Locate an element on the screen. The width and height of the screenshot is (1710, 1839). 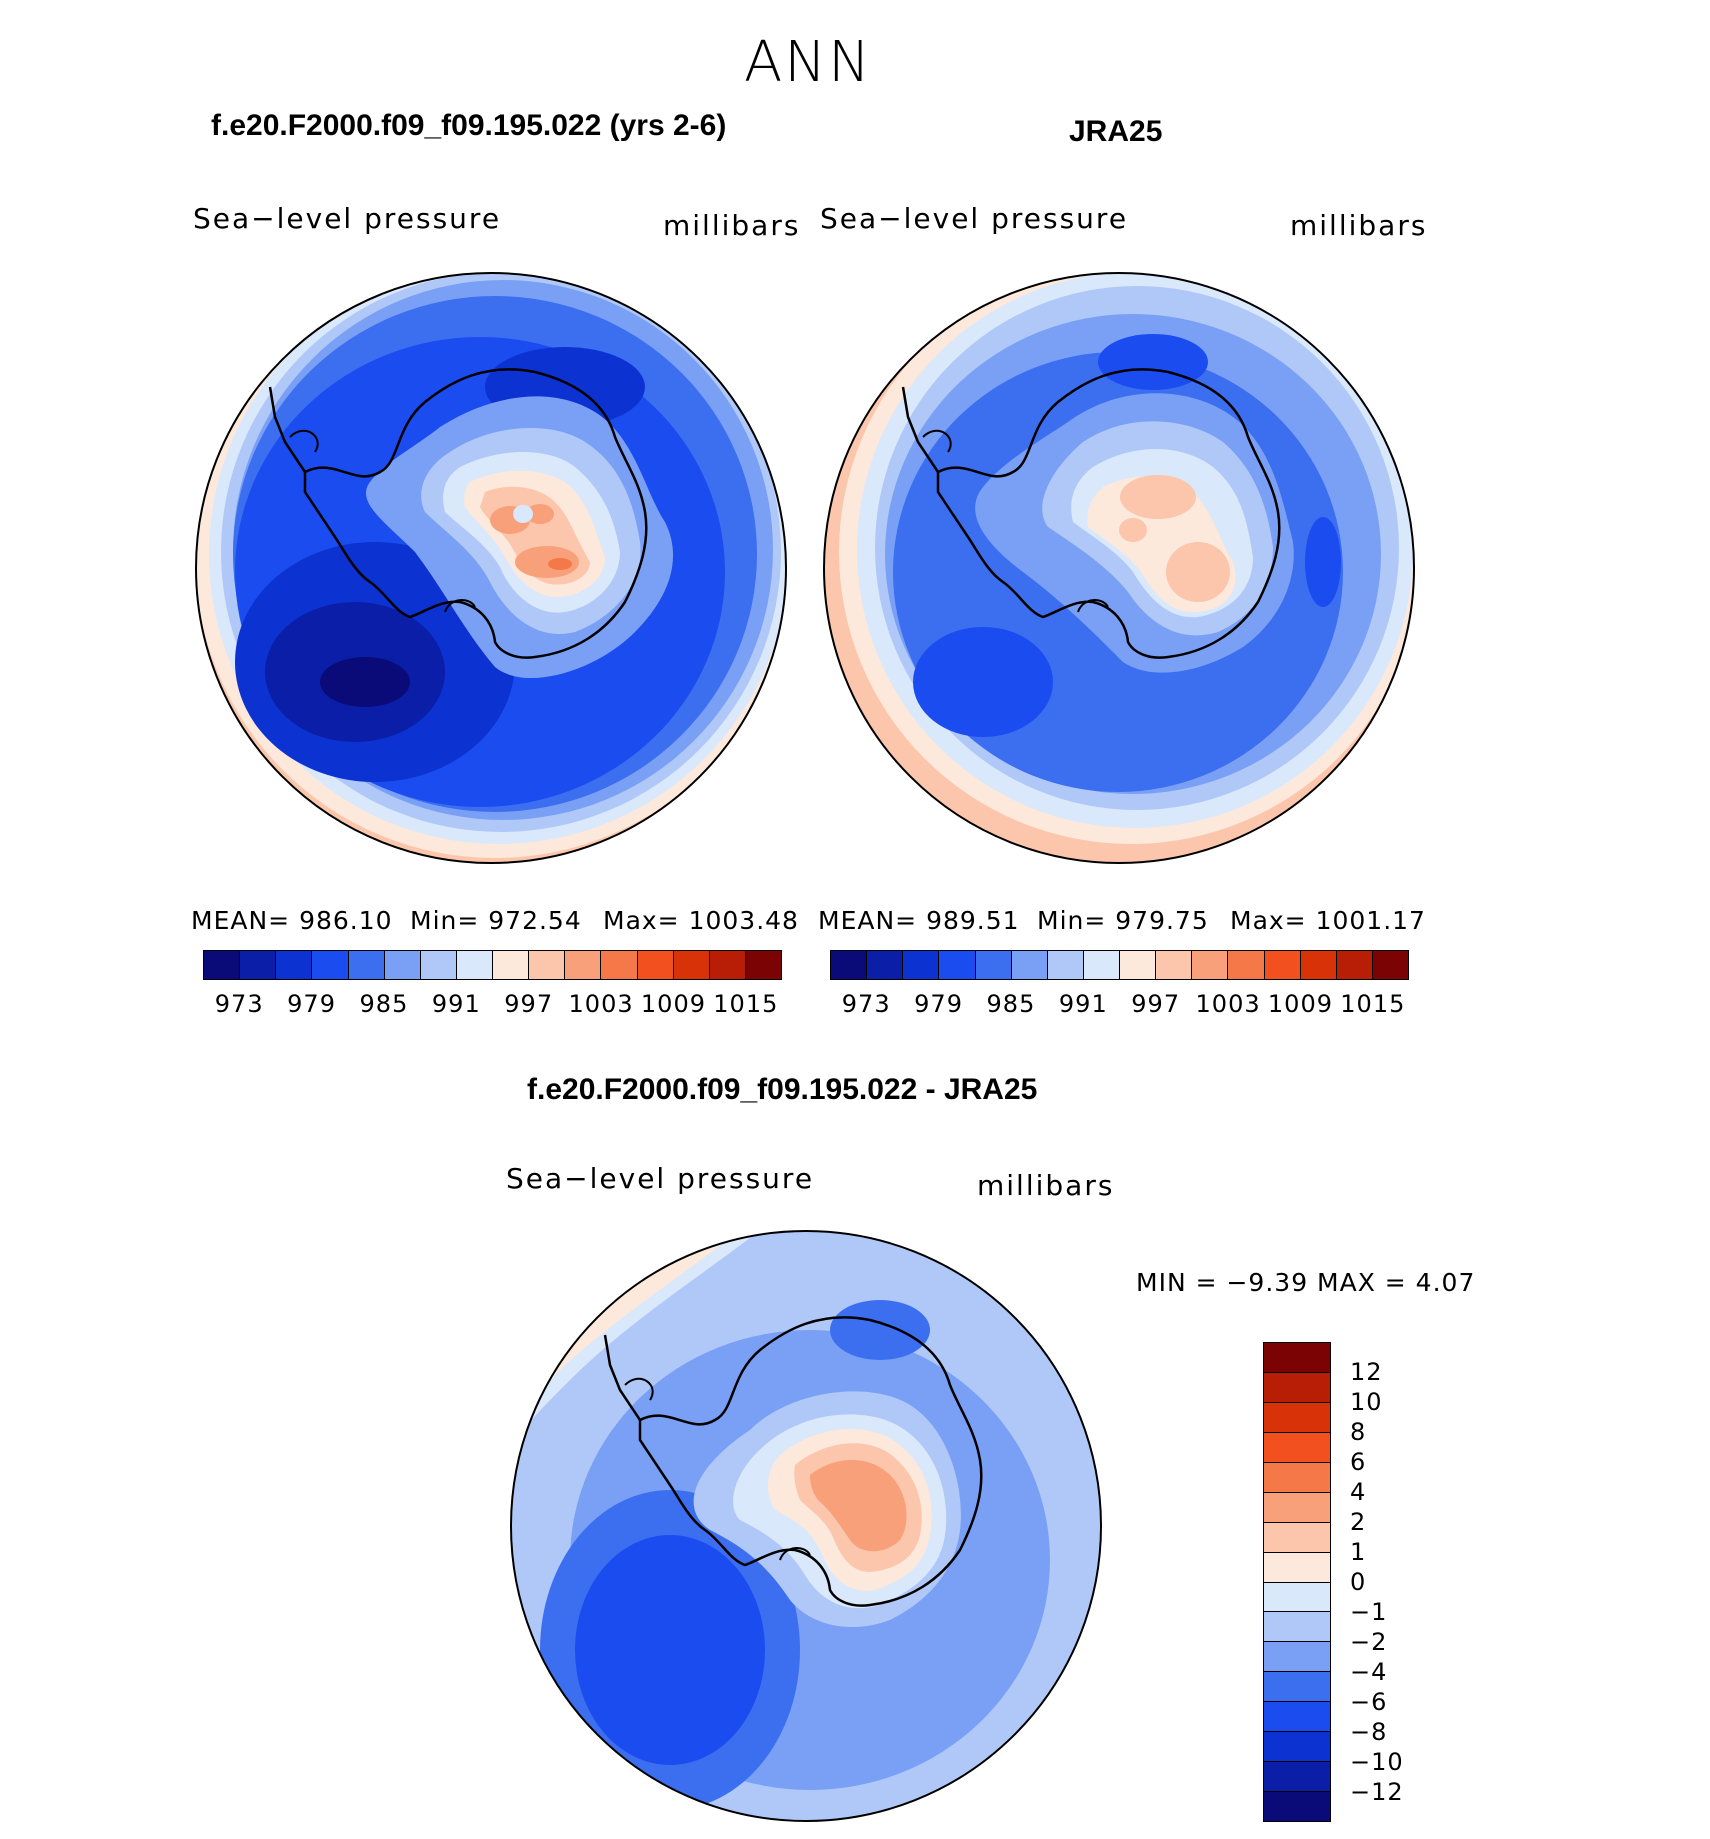
panel-1-colorbar-ticks: 973 979 985 991 997 1003 1009 1015 is located at coordinates (492, 1005).